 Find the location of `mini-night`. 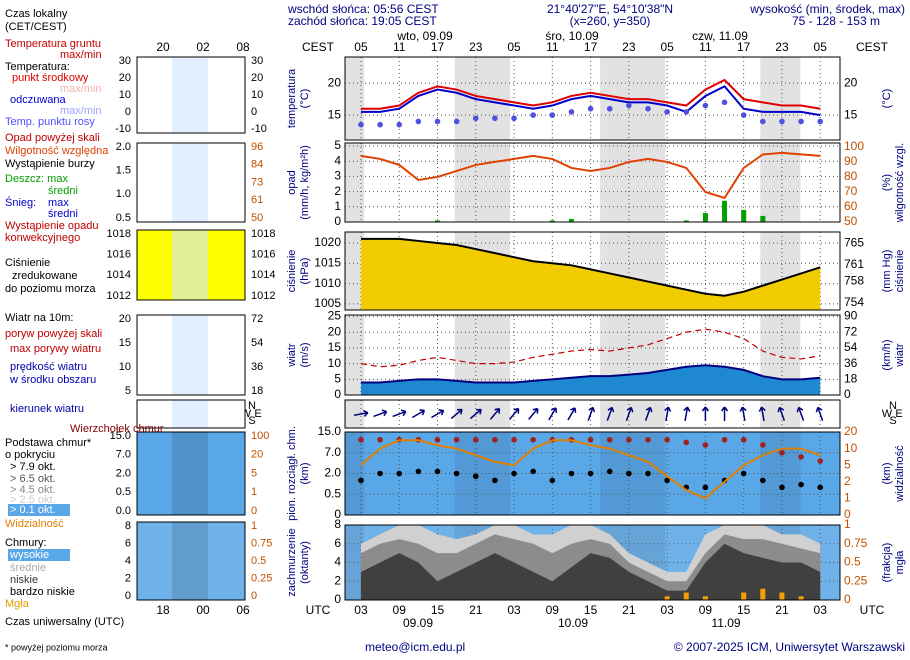

mini-night is located at coordinates (190, 473).